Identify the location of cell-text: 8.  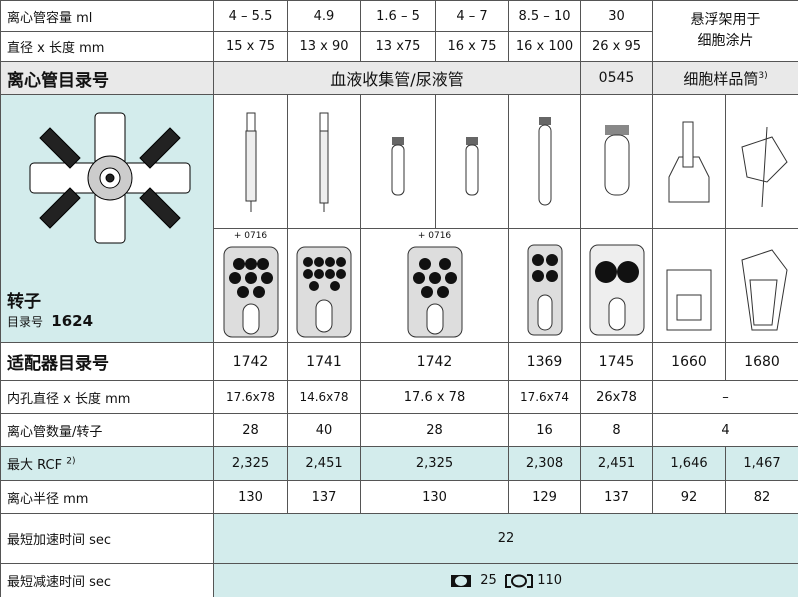
(616, 430).